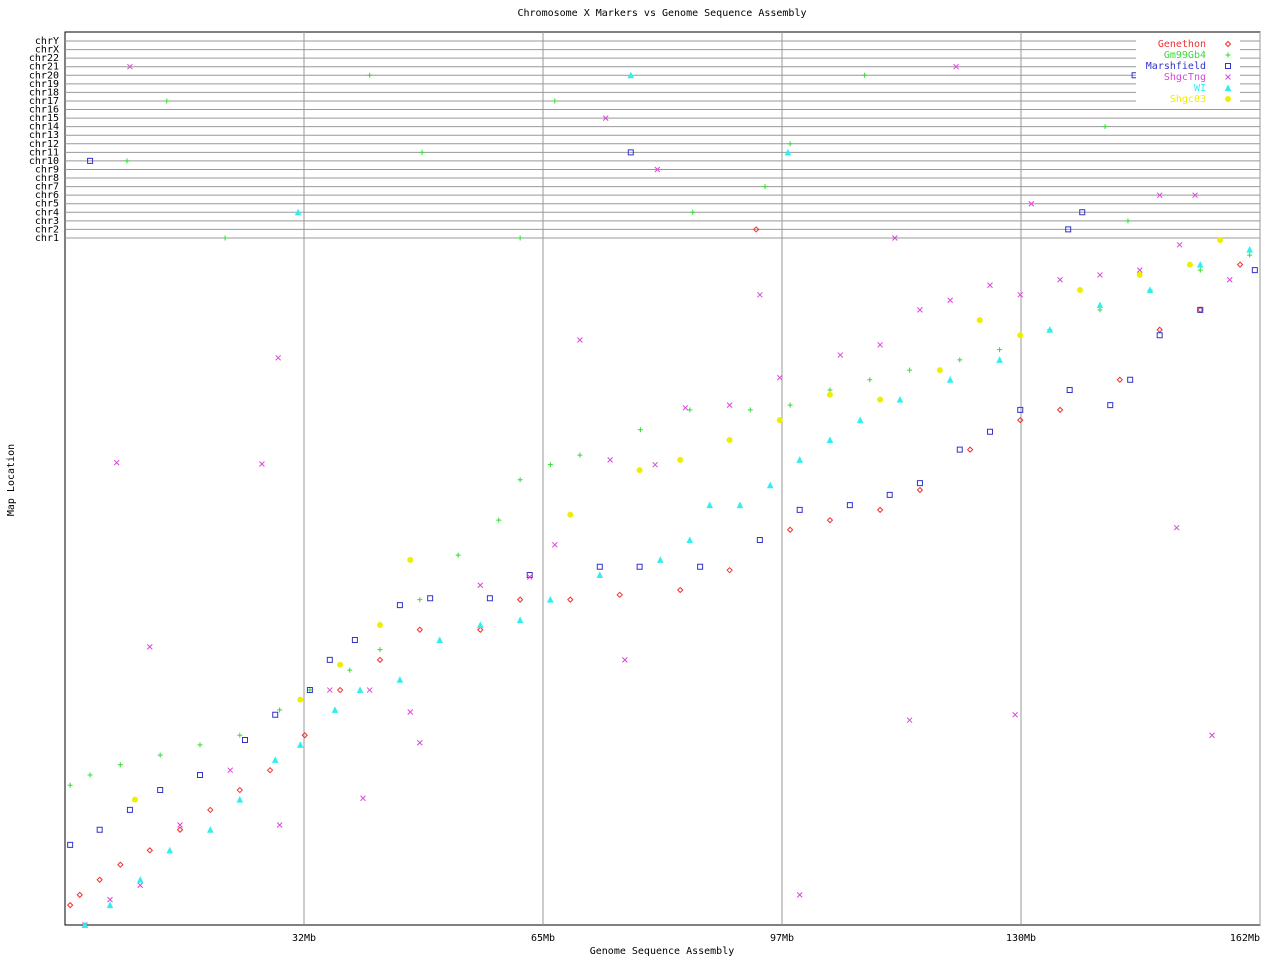 Image resolution: width=1280 pixels, height=964 pixels. Describe the element at coordinates (44, 75) in the screenshot. I see `y-tick-label: chr20` at that location.